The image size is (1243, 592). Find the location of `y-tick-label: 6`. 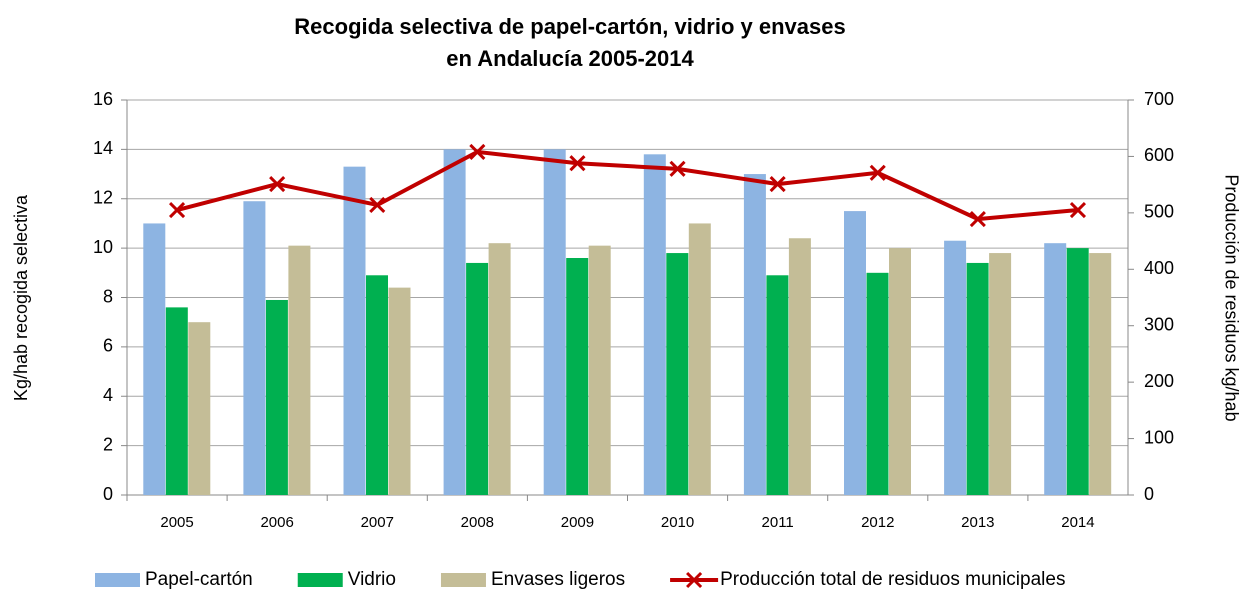

y-tick-label: 6 is located at coordinates (108, 346).